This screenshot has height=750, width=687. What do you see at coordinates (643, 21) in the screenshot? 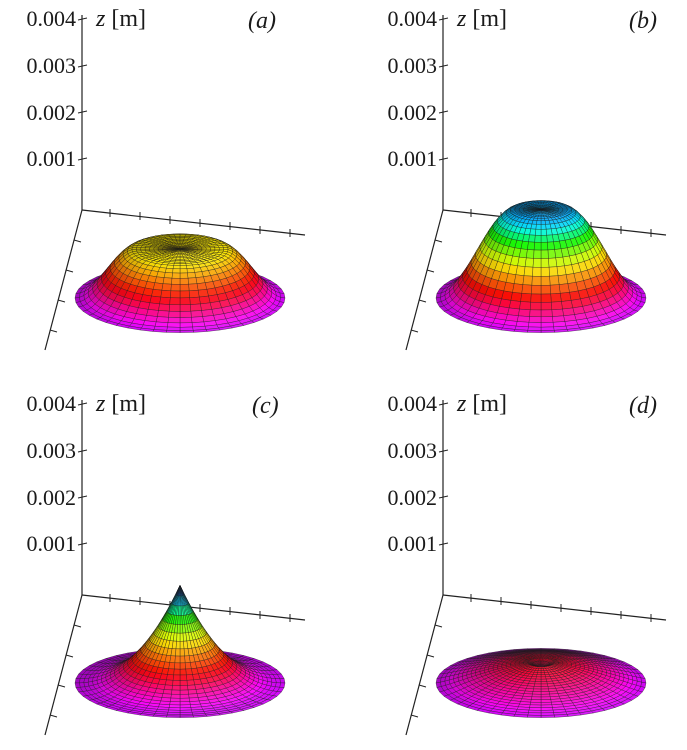
I see `panel-label: (b)` at bounding box center [643, 21].